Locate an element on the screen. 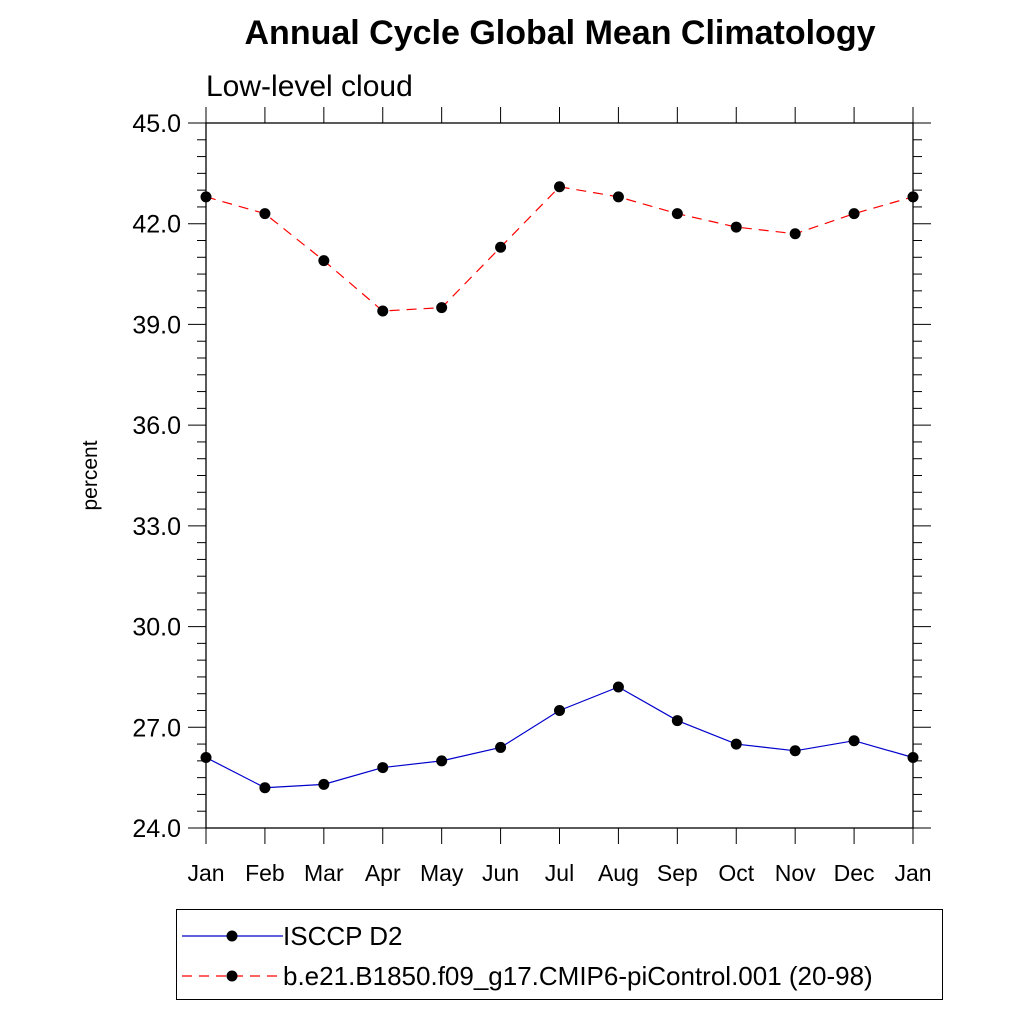 The image size is (1024, 1024). x-tick-label: Mar is located at coordinates (324, 873).